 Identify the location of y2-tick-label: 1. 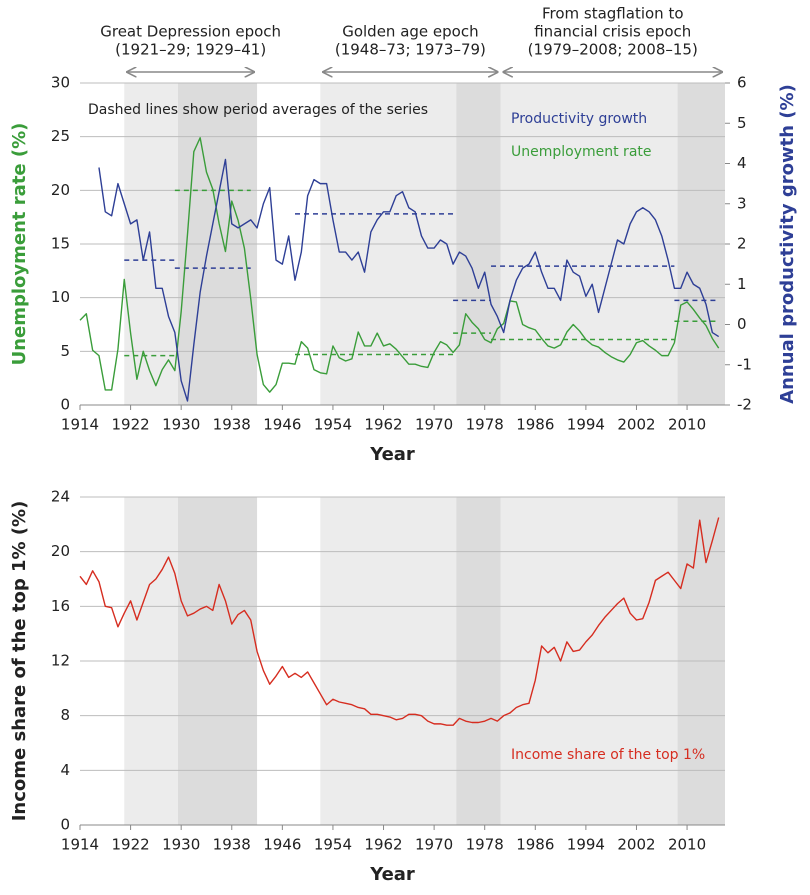
(742, 284).